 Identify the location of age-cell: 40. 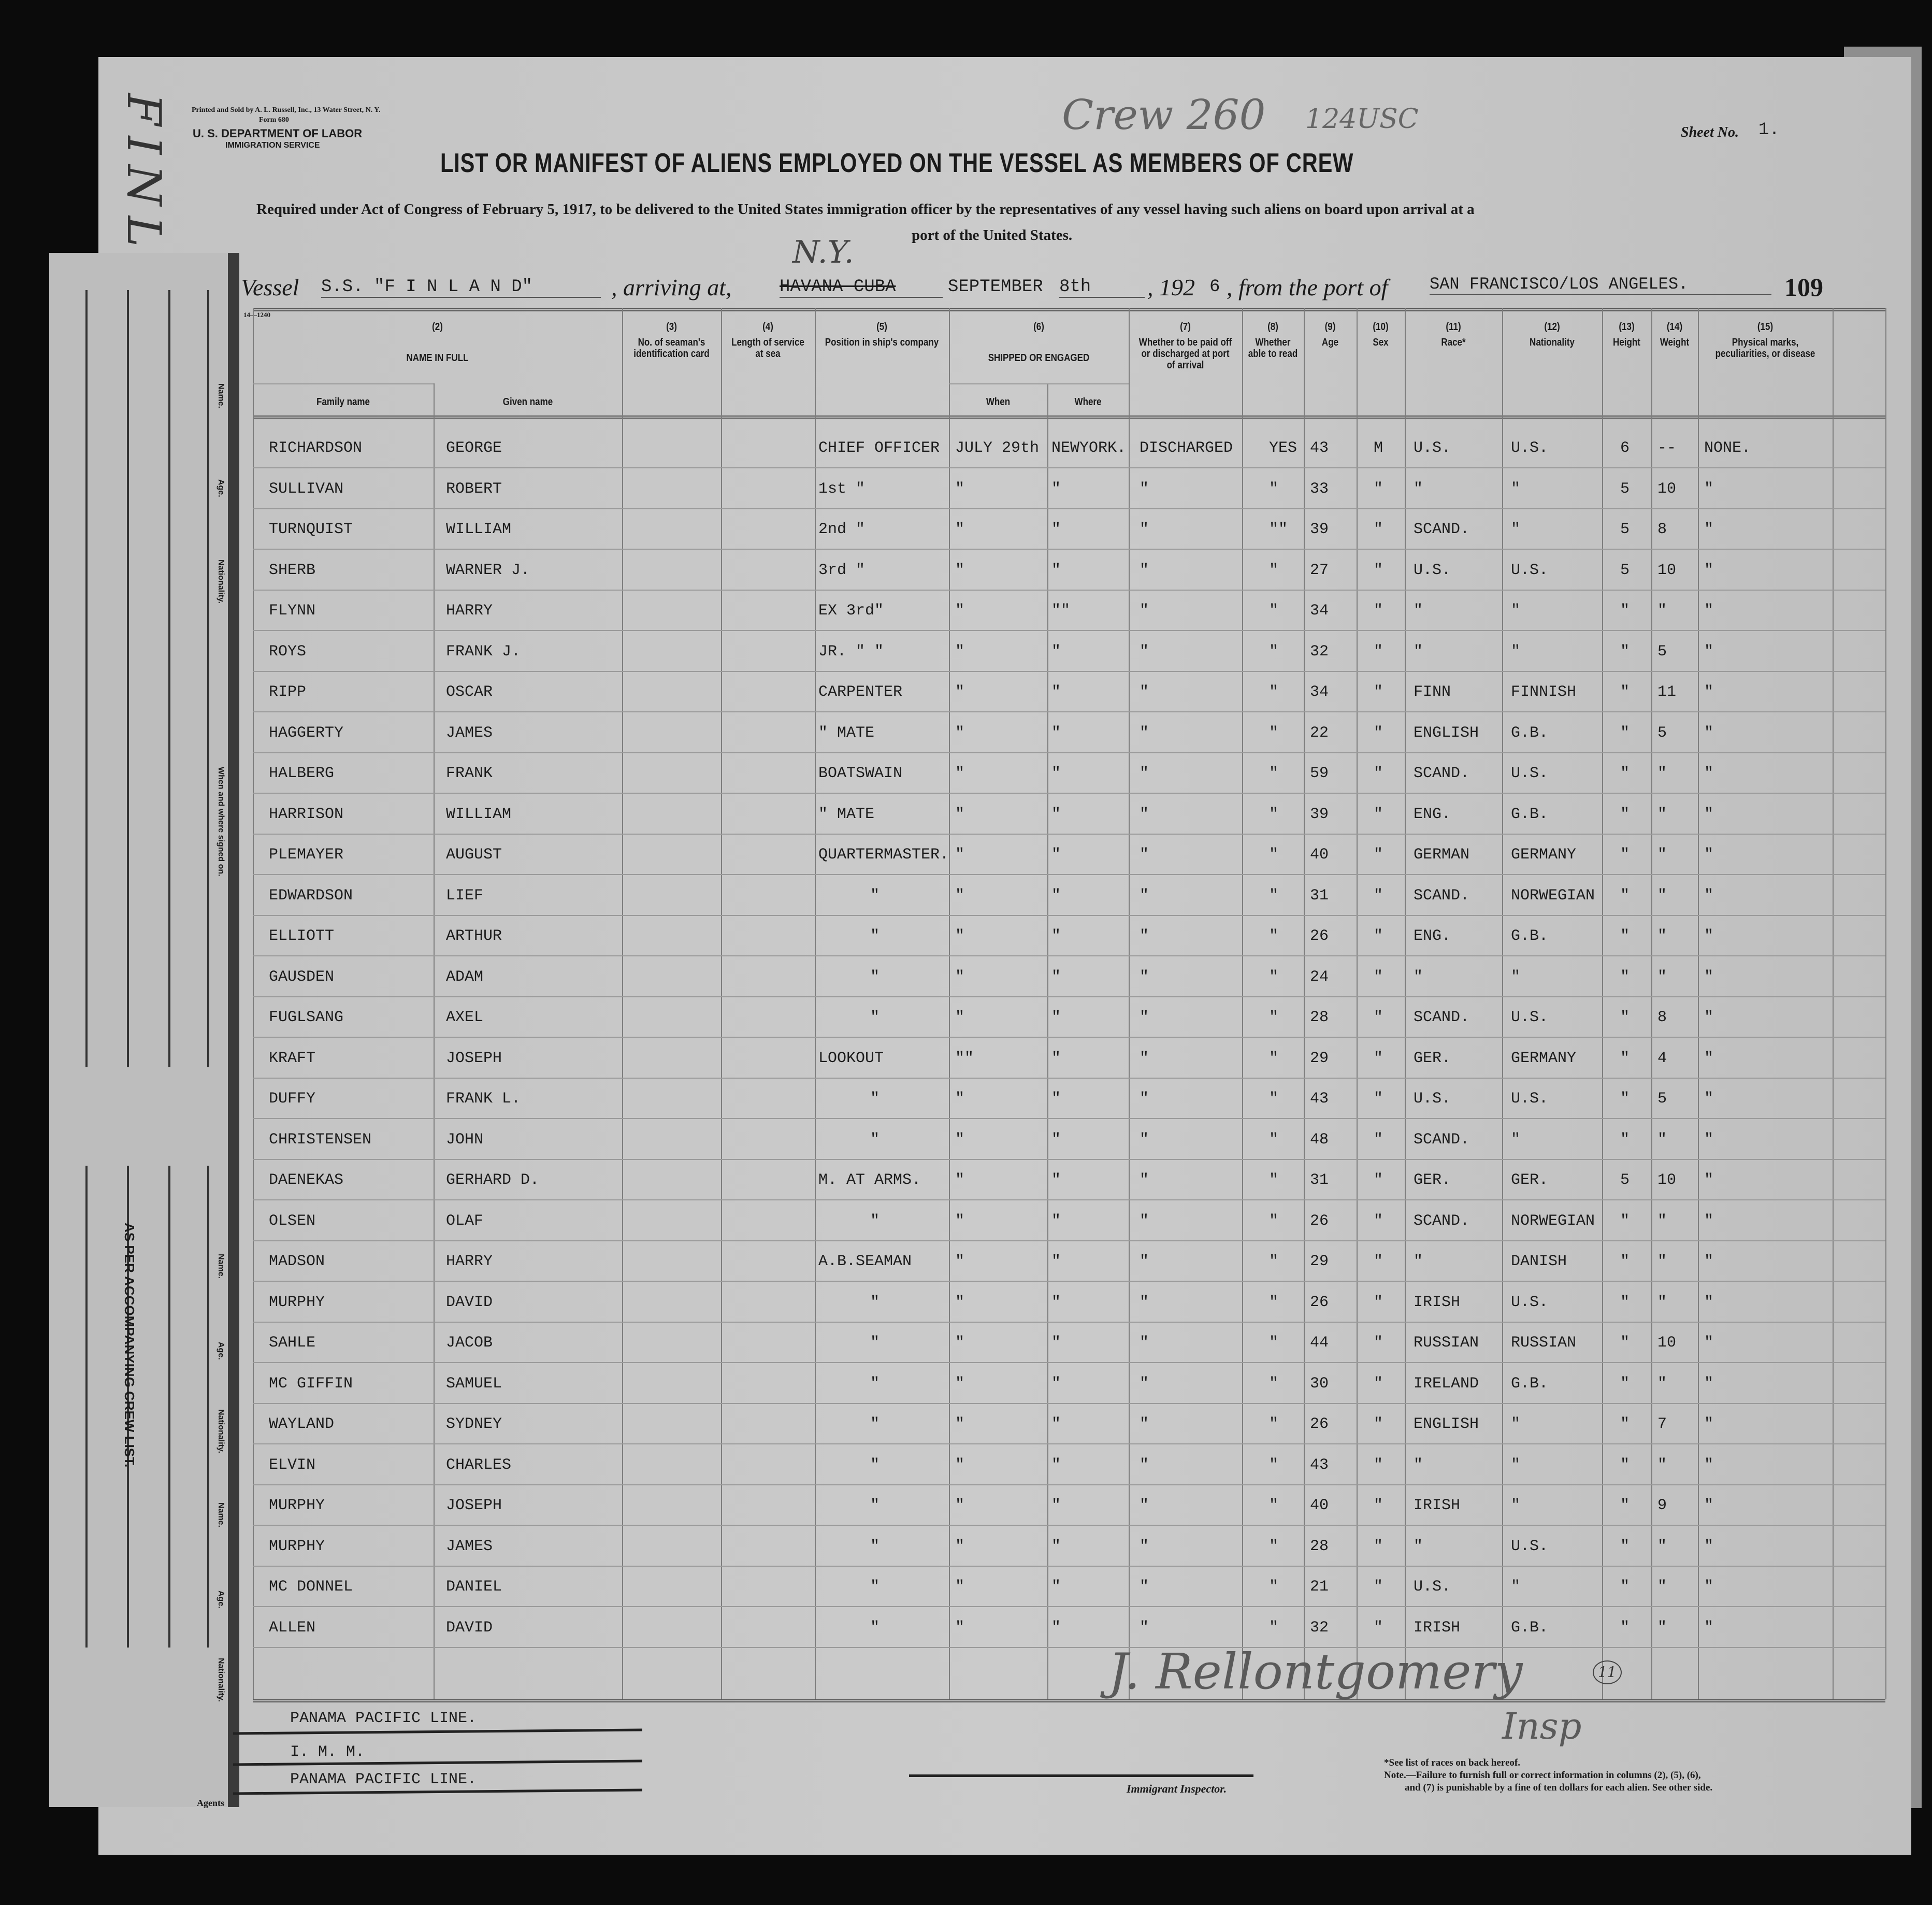
(1319, 1506).